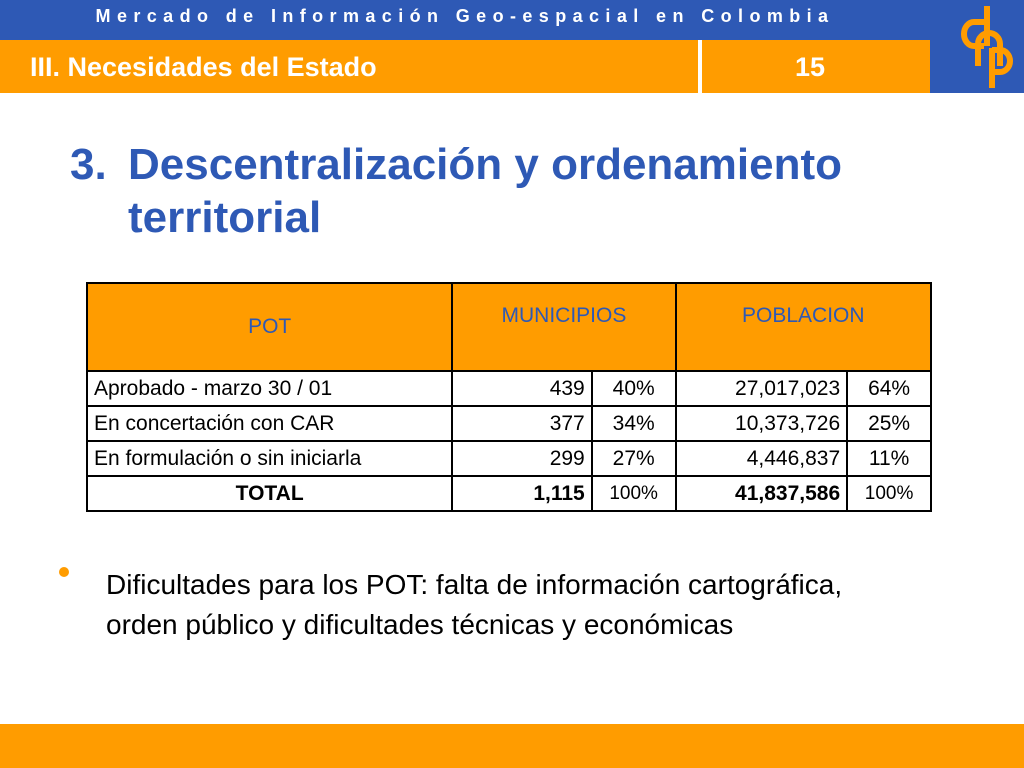 The image size is (1024, 768). I want to click on heading-number: 3., so click(88, 164).